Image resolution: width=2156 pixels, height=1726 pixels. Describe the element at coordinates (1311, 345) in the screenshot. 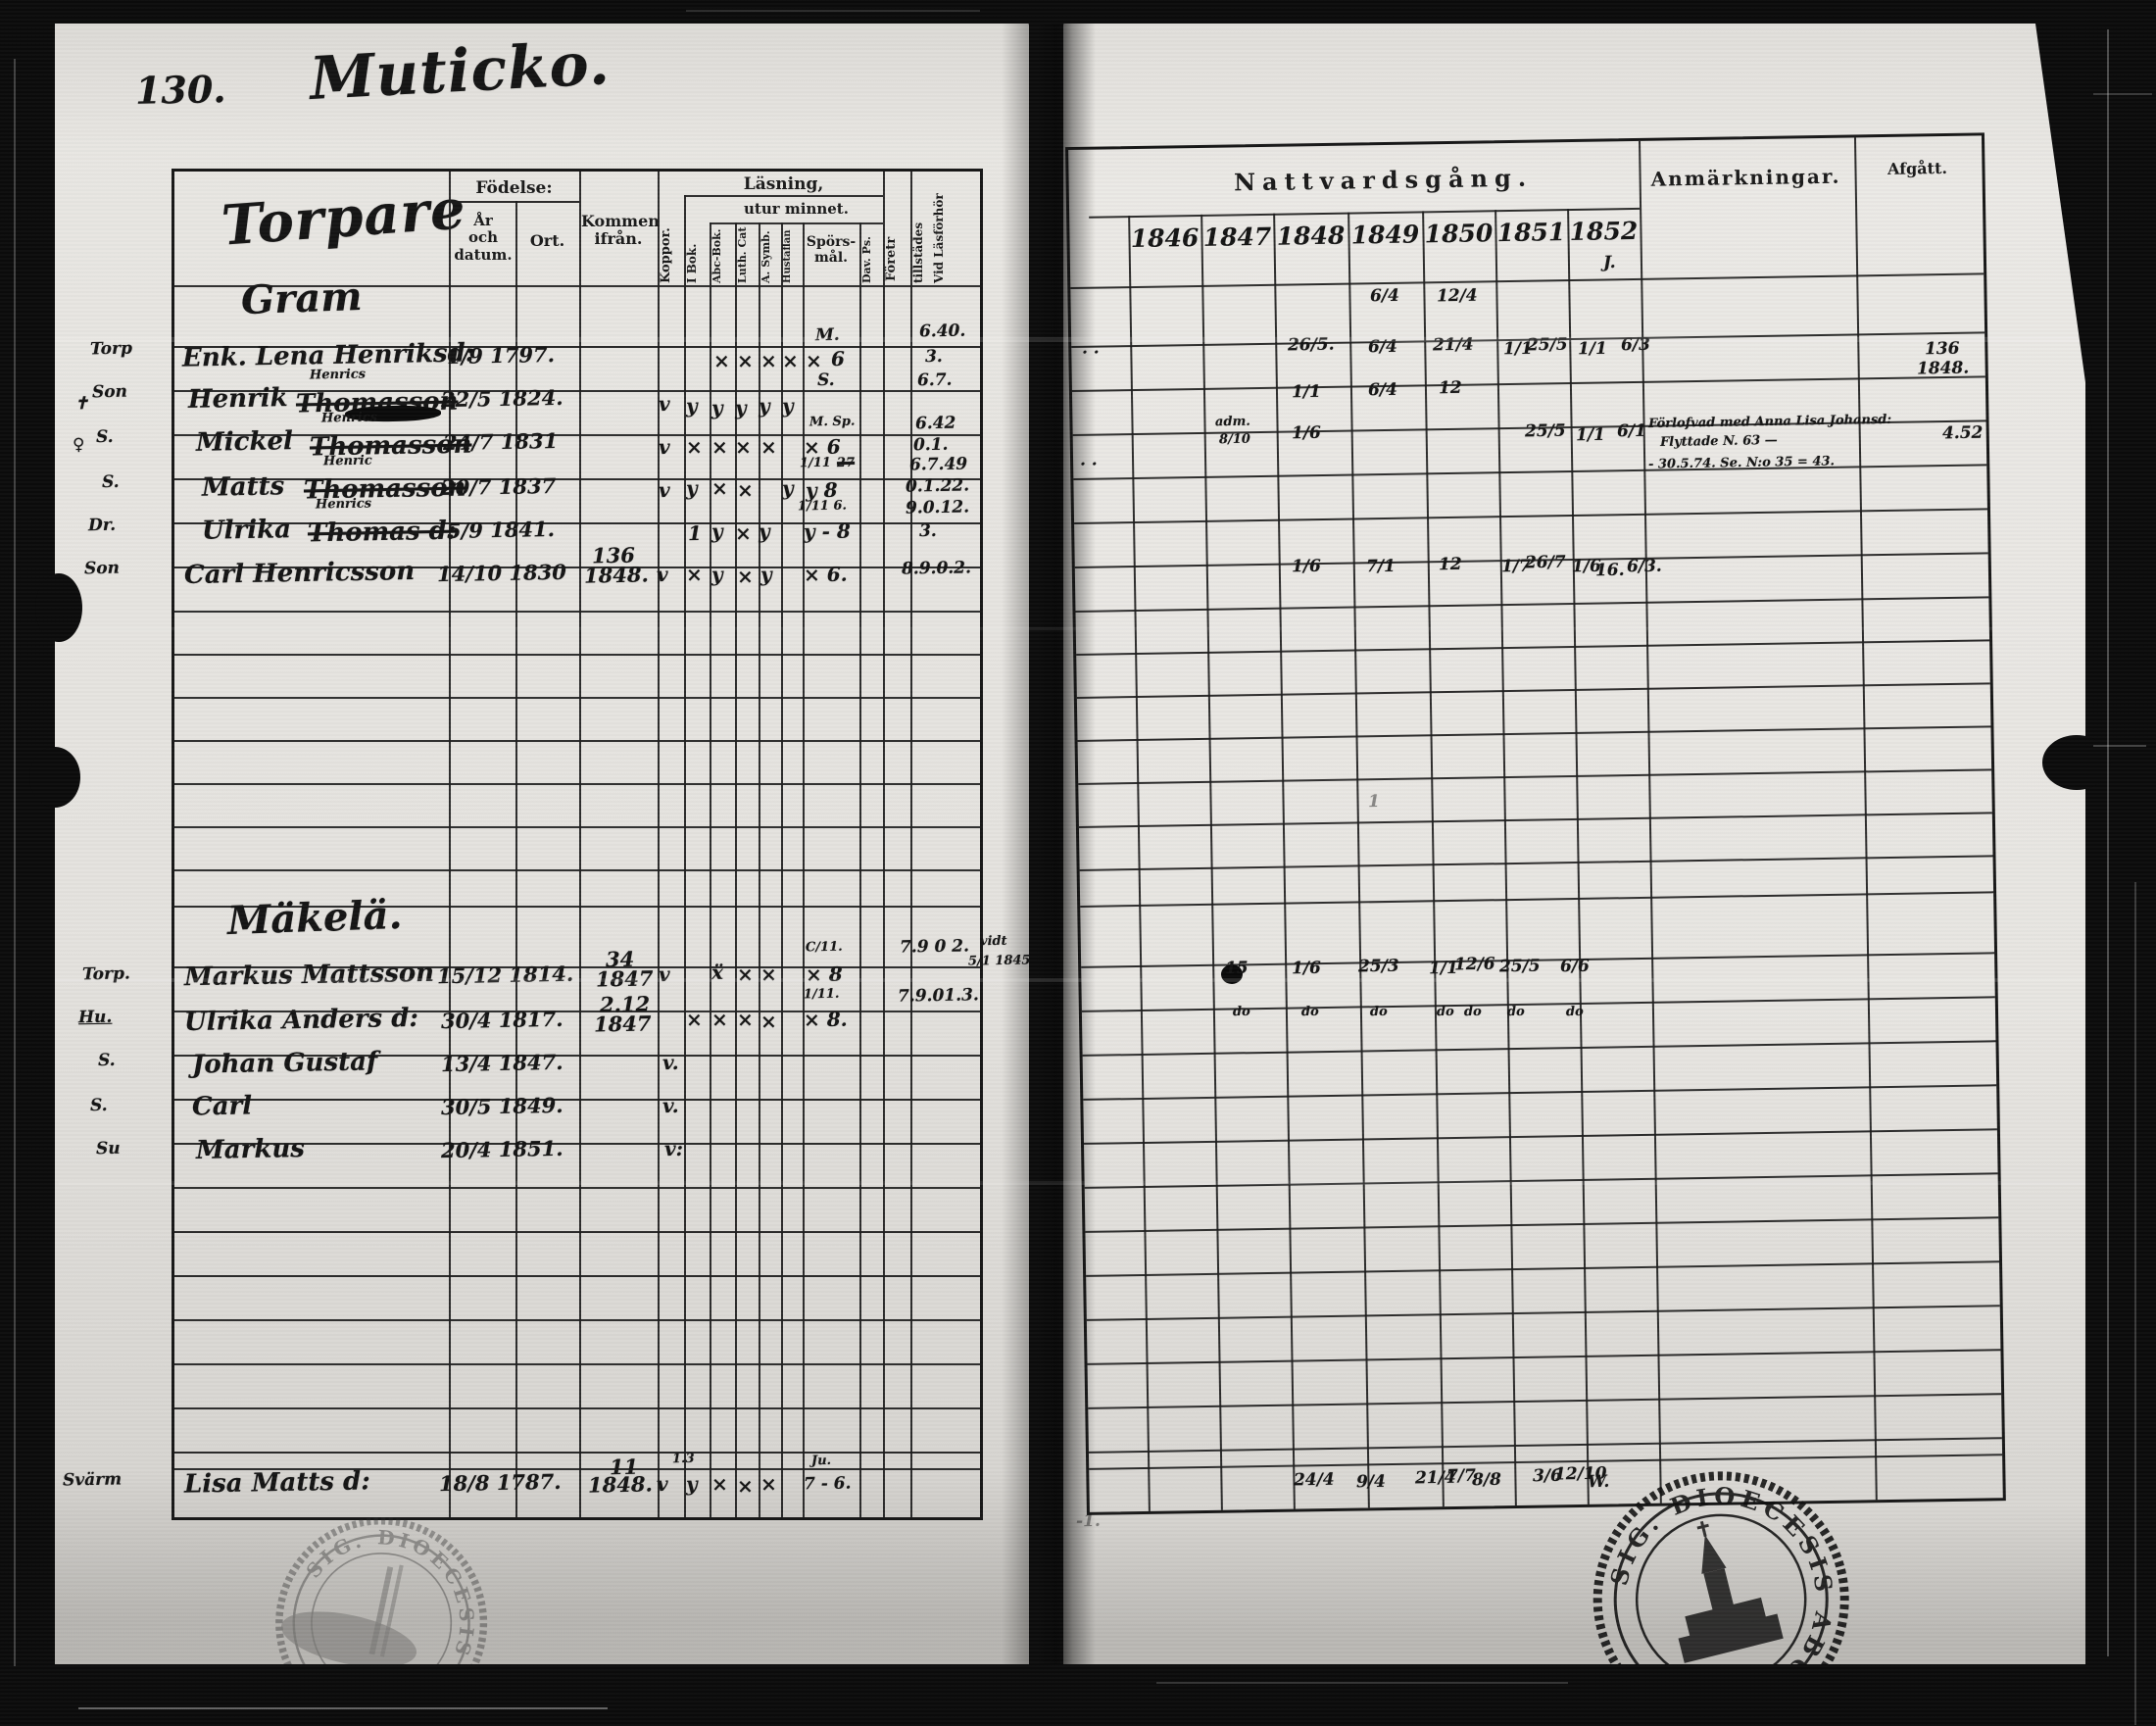

I see `communion-date: 26/5.` at that location.